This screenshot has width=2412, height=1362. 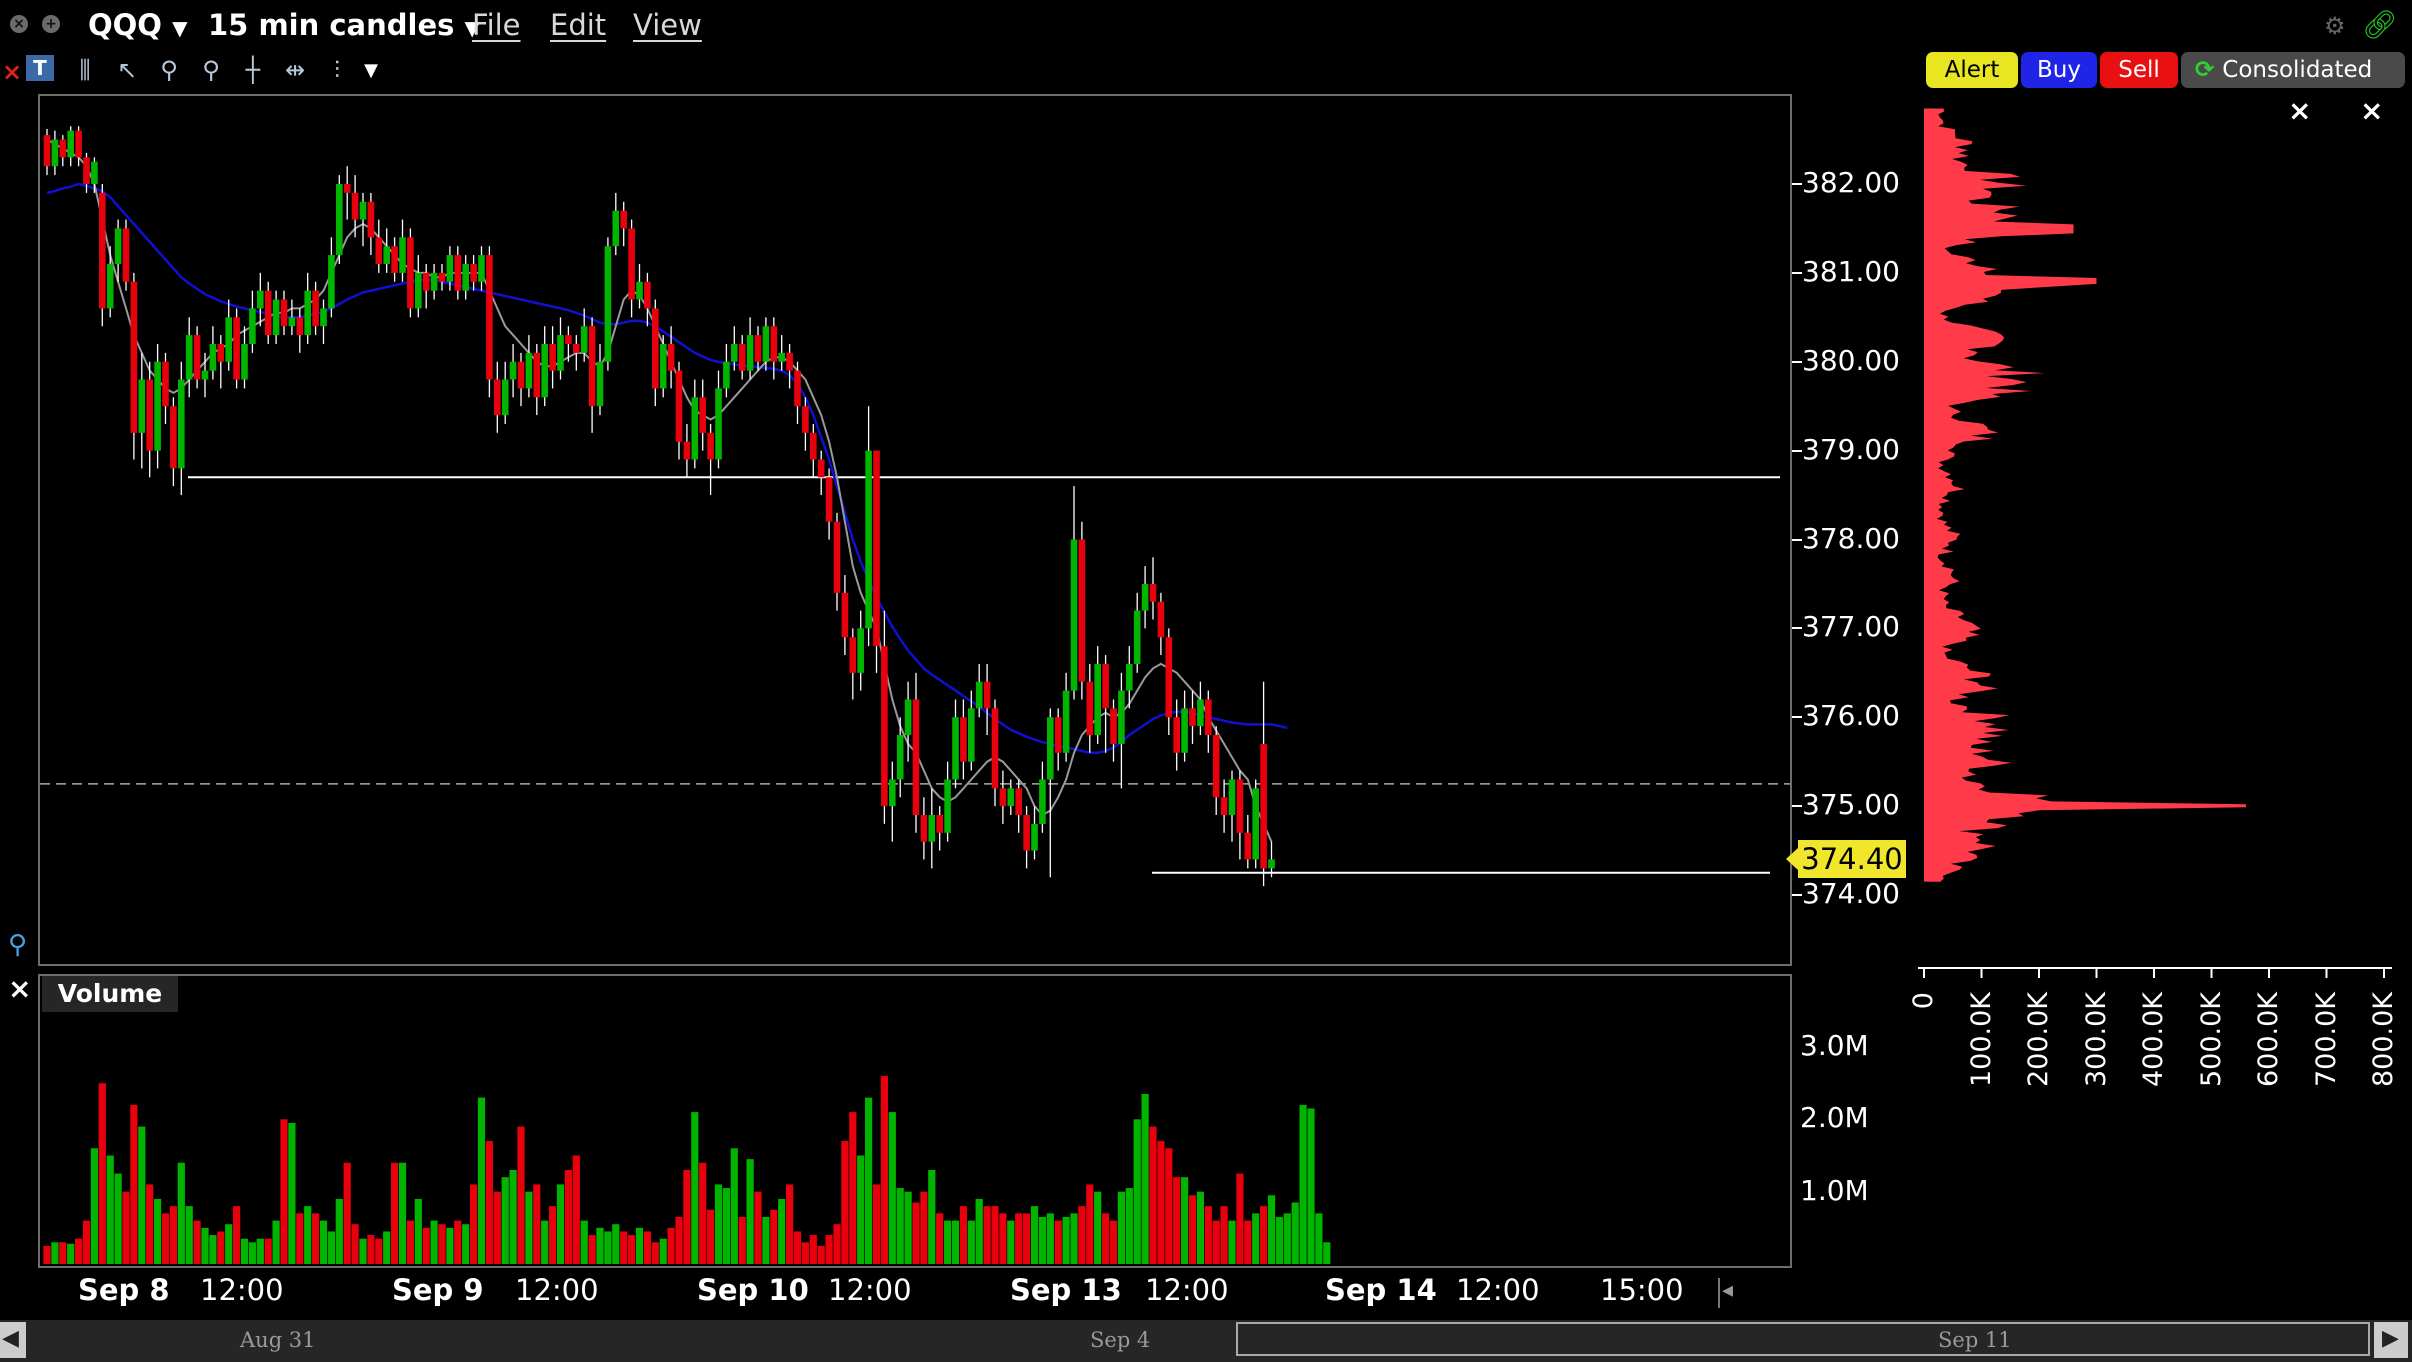 What do you see at coordinates (2380, 24) in the screenshot?
I see `link-icon: 🔗︎` at bounding box center [2380, 24].